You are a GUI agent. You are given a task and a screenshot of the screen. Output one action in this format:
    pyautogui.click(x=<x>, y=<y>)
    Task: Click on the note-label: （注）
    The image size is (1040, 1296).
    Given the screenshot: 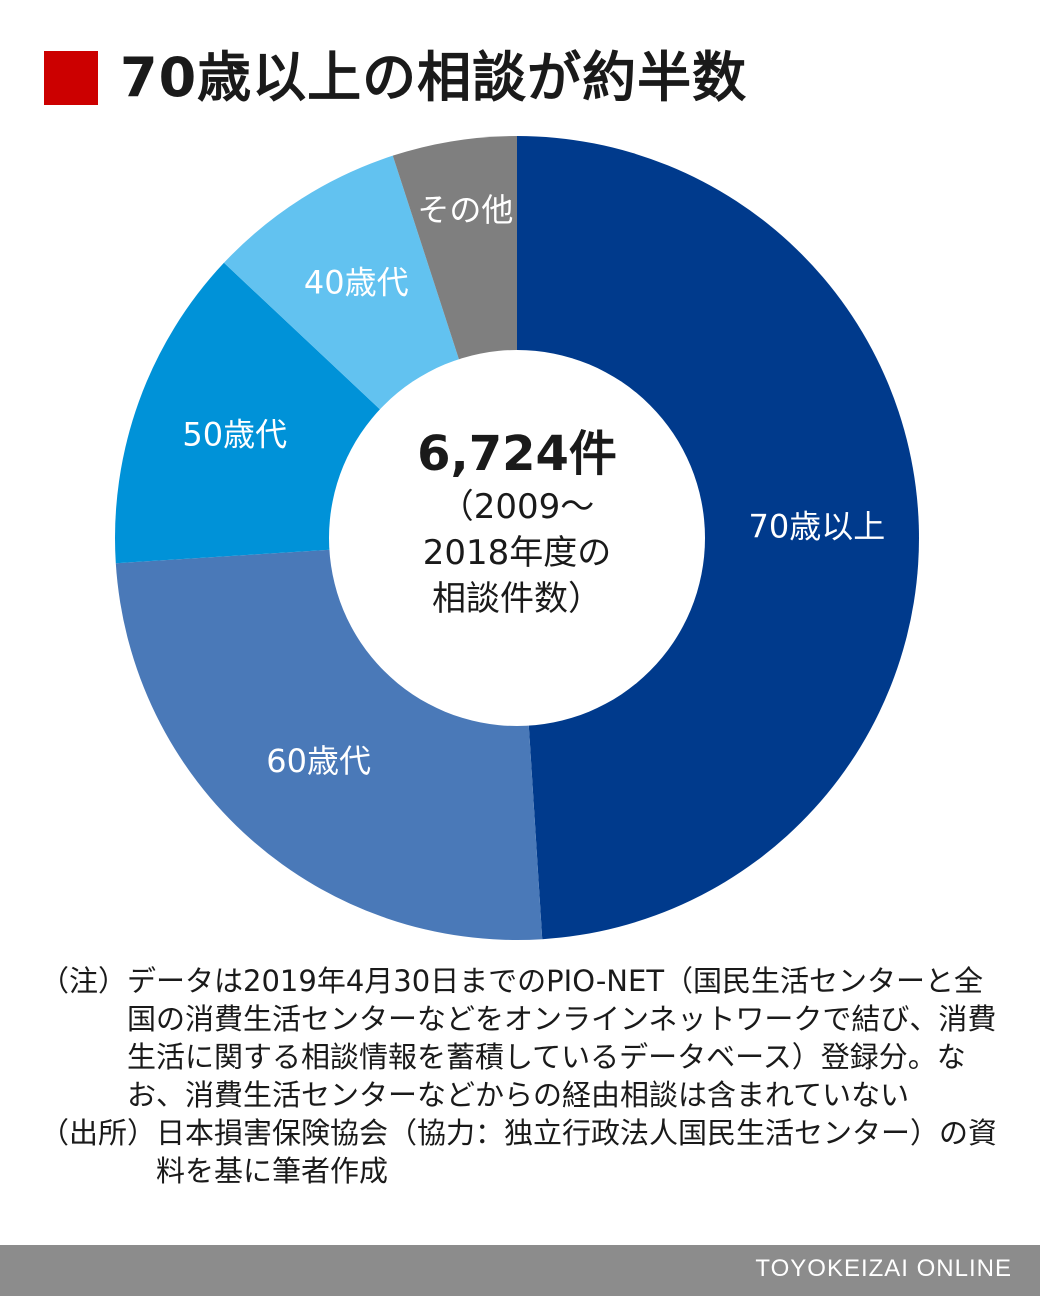 What is the action you would take?
    pyautogui.click(x=84, y=981)
    